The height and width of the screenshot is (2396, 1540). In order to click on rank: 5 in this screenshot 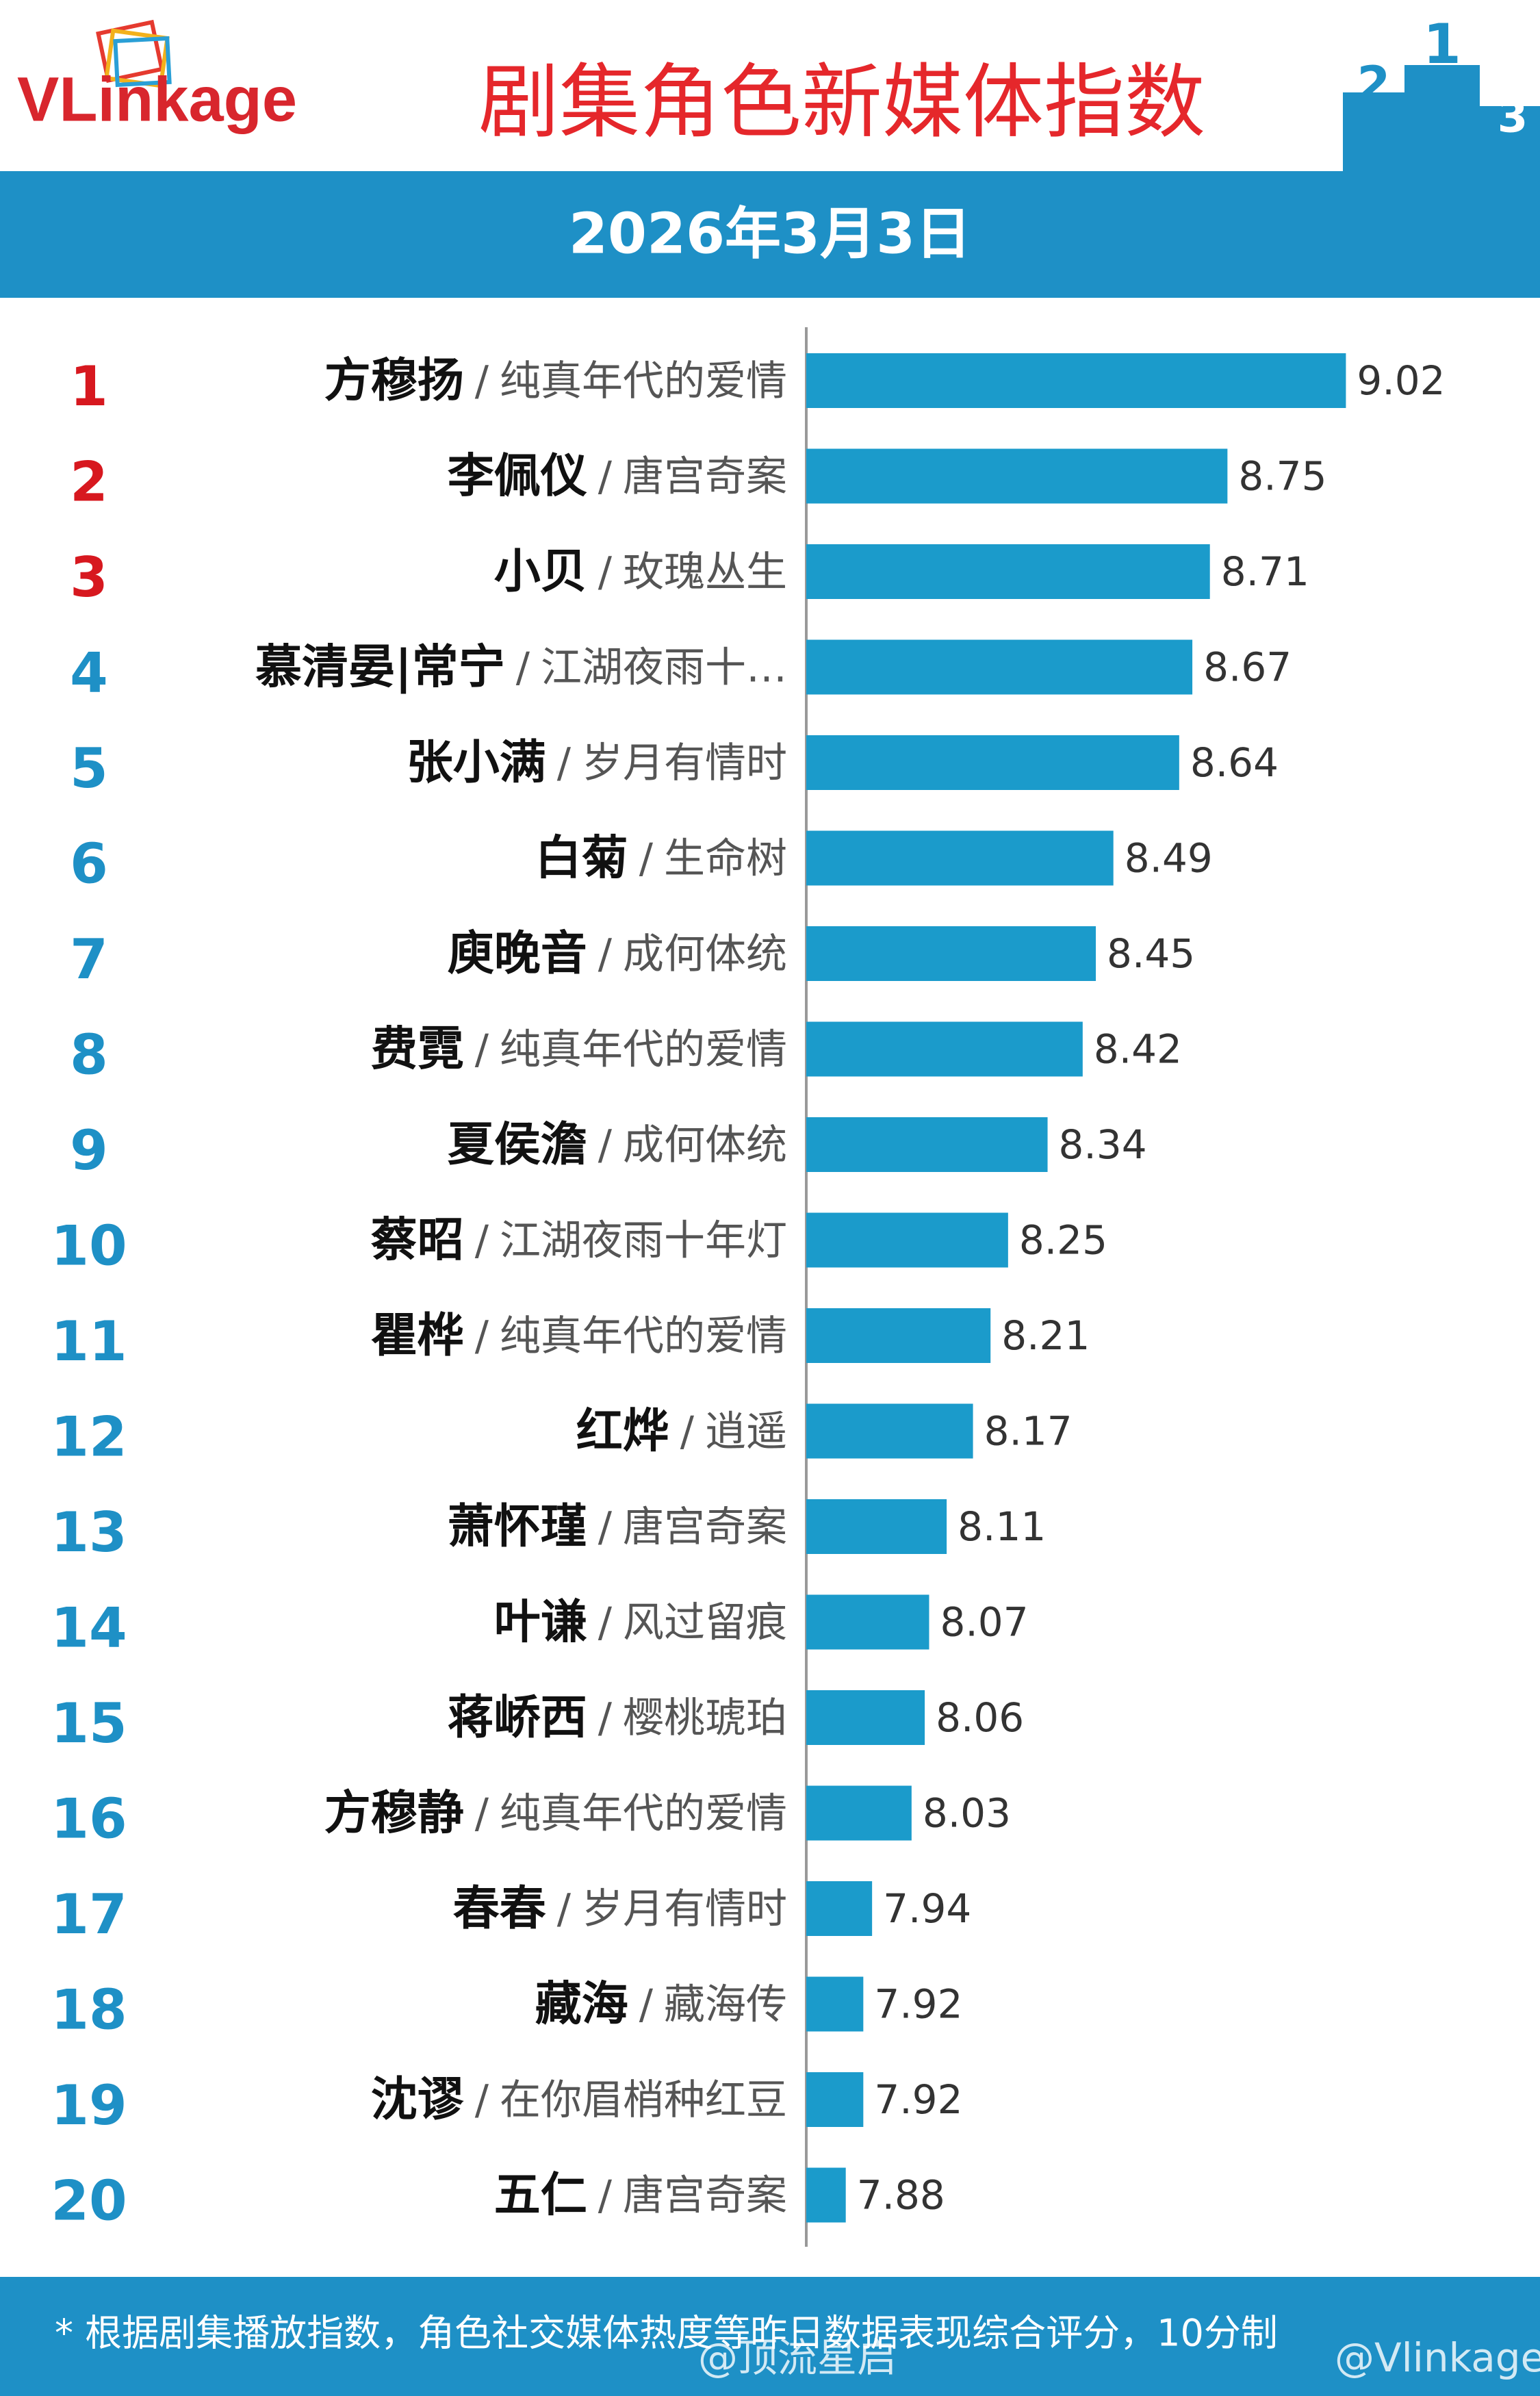, I will do `click(89, 768)`.